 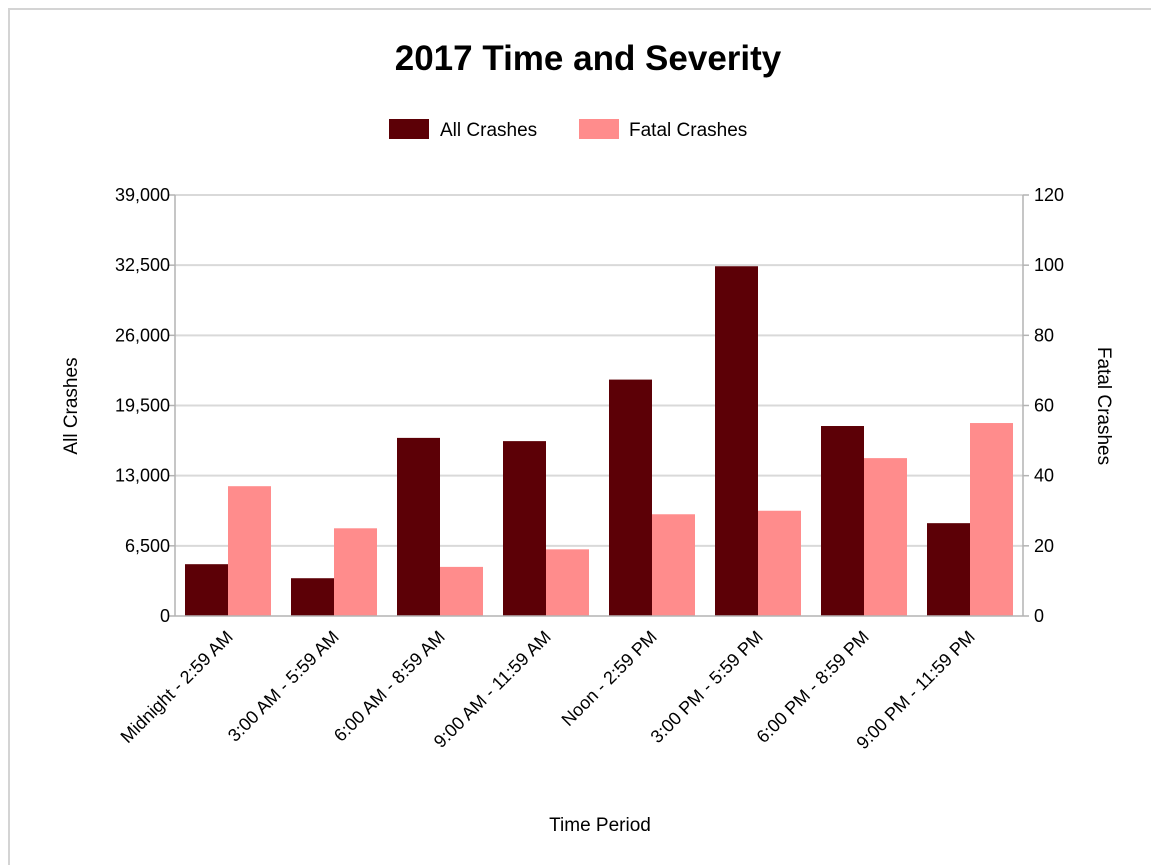 What do you see at coordinates (1049, 265) in the screenshot?
I see `right-tick-label: 100` at bounding box center [1049, 265].